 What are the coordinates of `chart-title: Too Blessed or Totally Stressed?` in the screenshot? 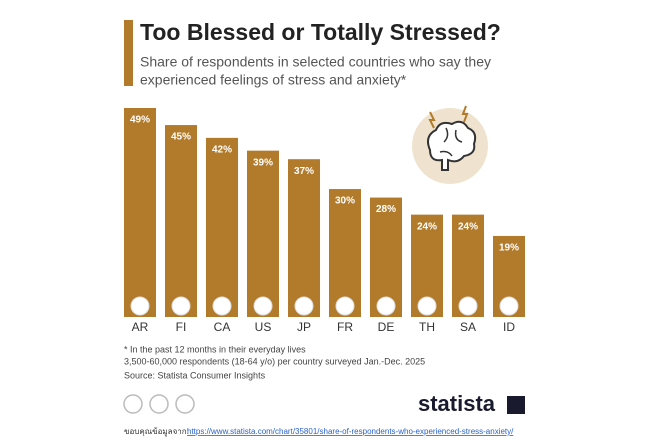 It's located at (320, 32).